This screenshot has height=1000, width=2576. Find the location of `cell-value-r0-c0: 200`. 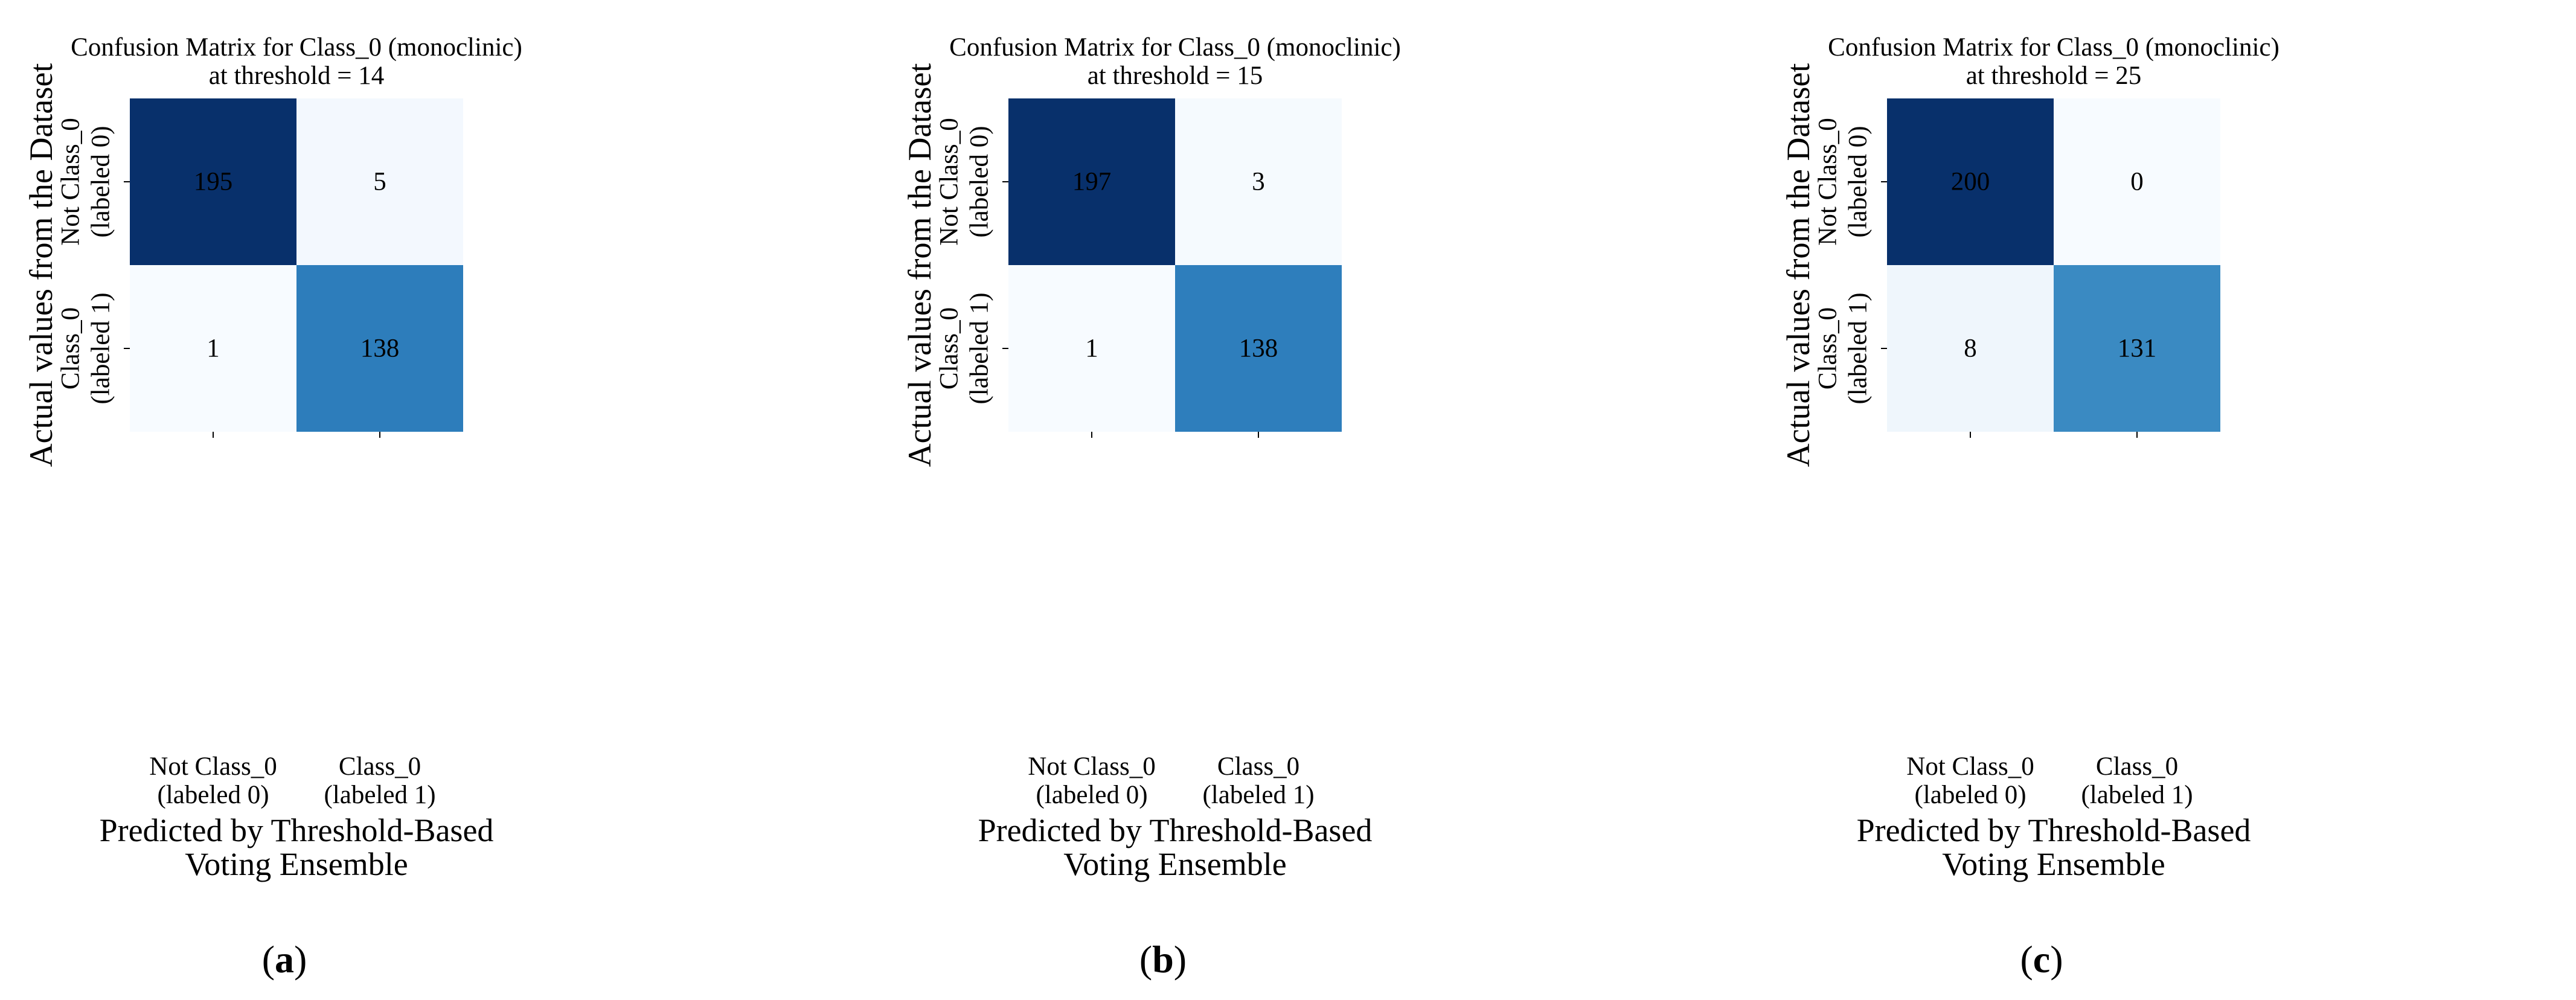

cell-value-r0-c0: 200 is located at coordinates (1970, 182).